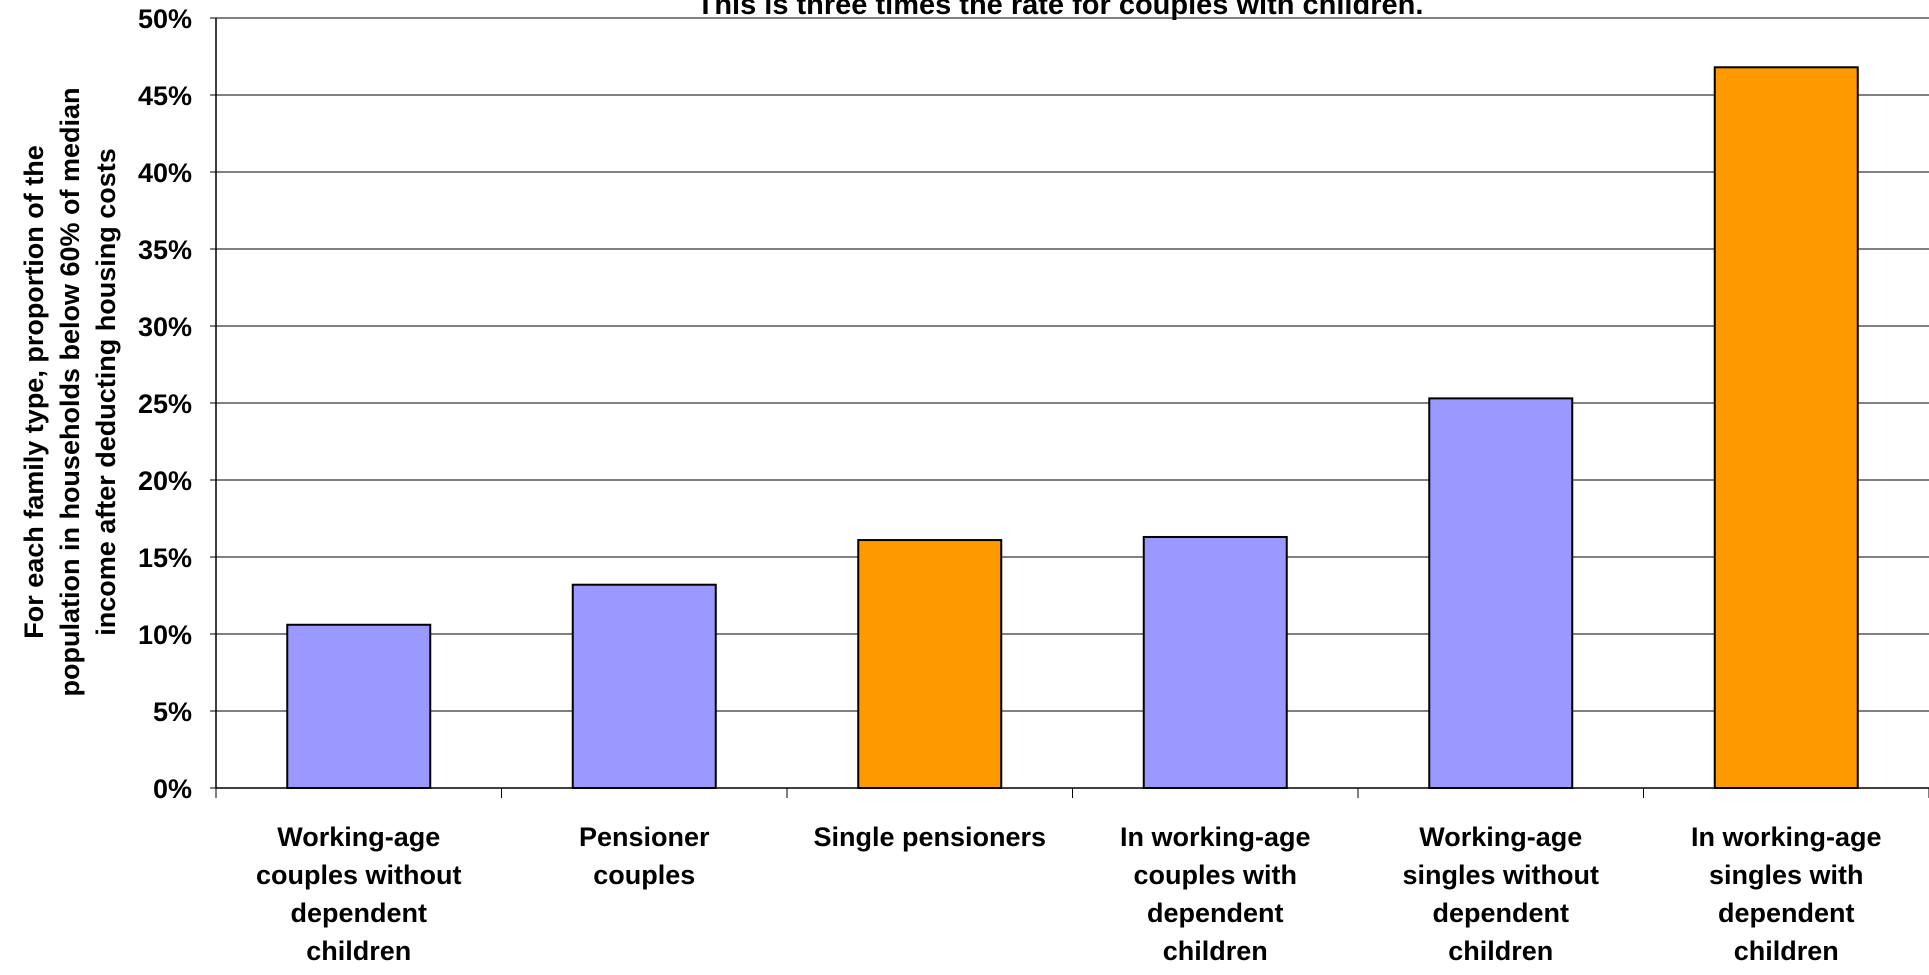  Describe the element at coordinates (644, 856) in the screenshot. I see `x-tick-label: Pensioner couples` at that location.